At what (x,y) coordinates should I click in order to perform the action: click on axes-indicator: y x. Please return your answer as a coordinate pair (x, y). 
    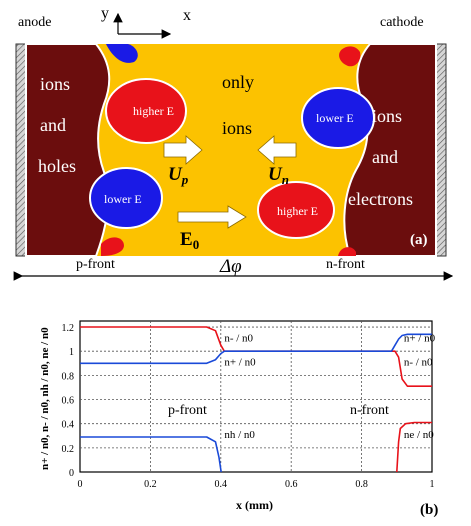
    Looking at the image, I should click on (146, 22).